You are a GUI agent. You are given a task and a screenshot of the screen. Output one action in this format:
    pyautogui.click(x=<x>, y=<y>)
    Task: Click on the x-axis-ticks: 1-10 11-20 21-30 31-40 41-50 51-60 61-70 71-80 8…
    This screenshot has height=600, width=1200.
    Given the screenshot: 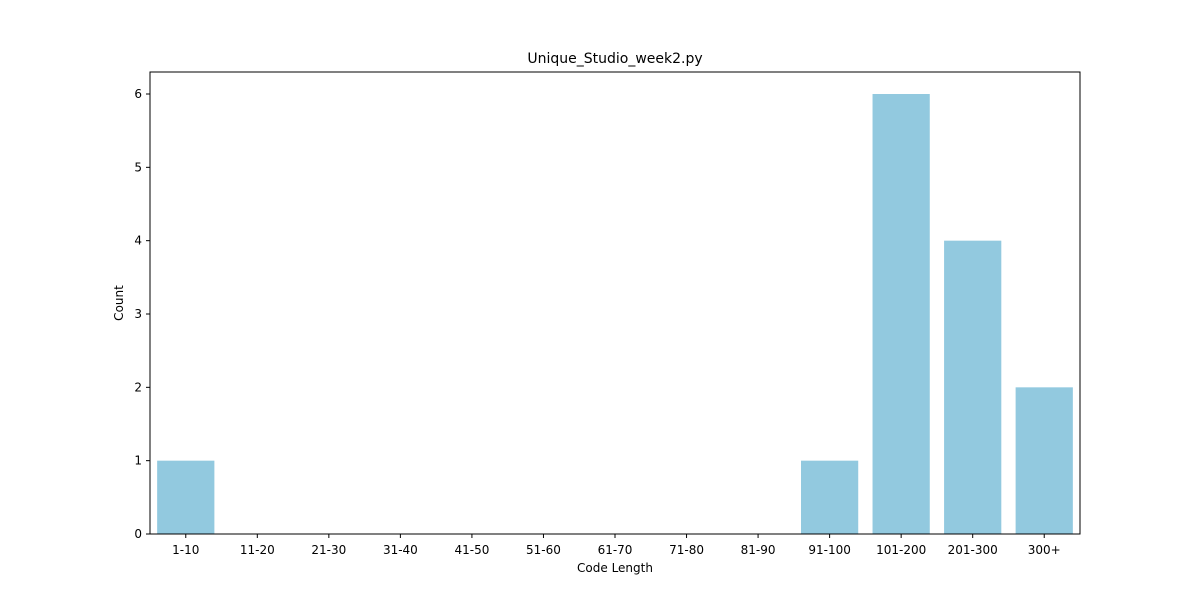 What is the action you would take?
    pyautogui.click(x=616, y=545)
    